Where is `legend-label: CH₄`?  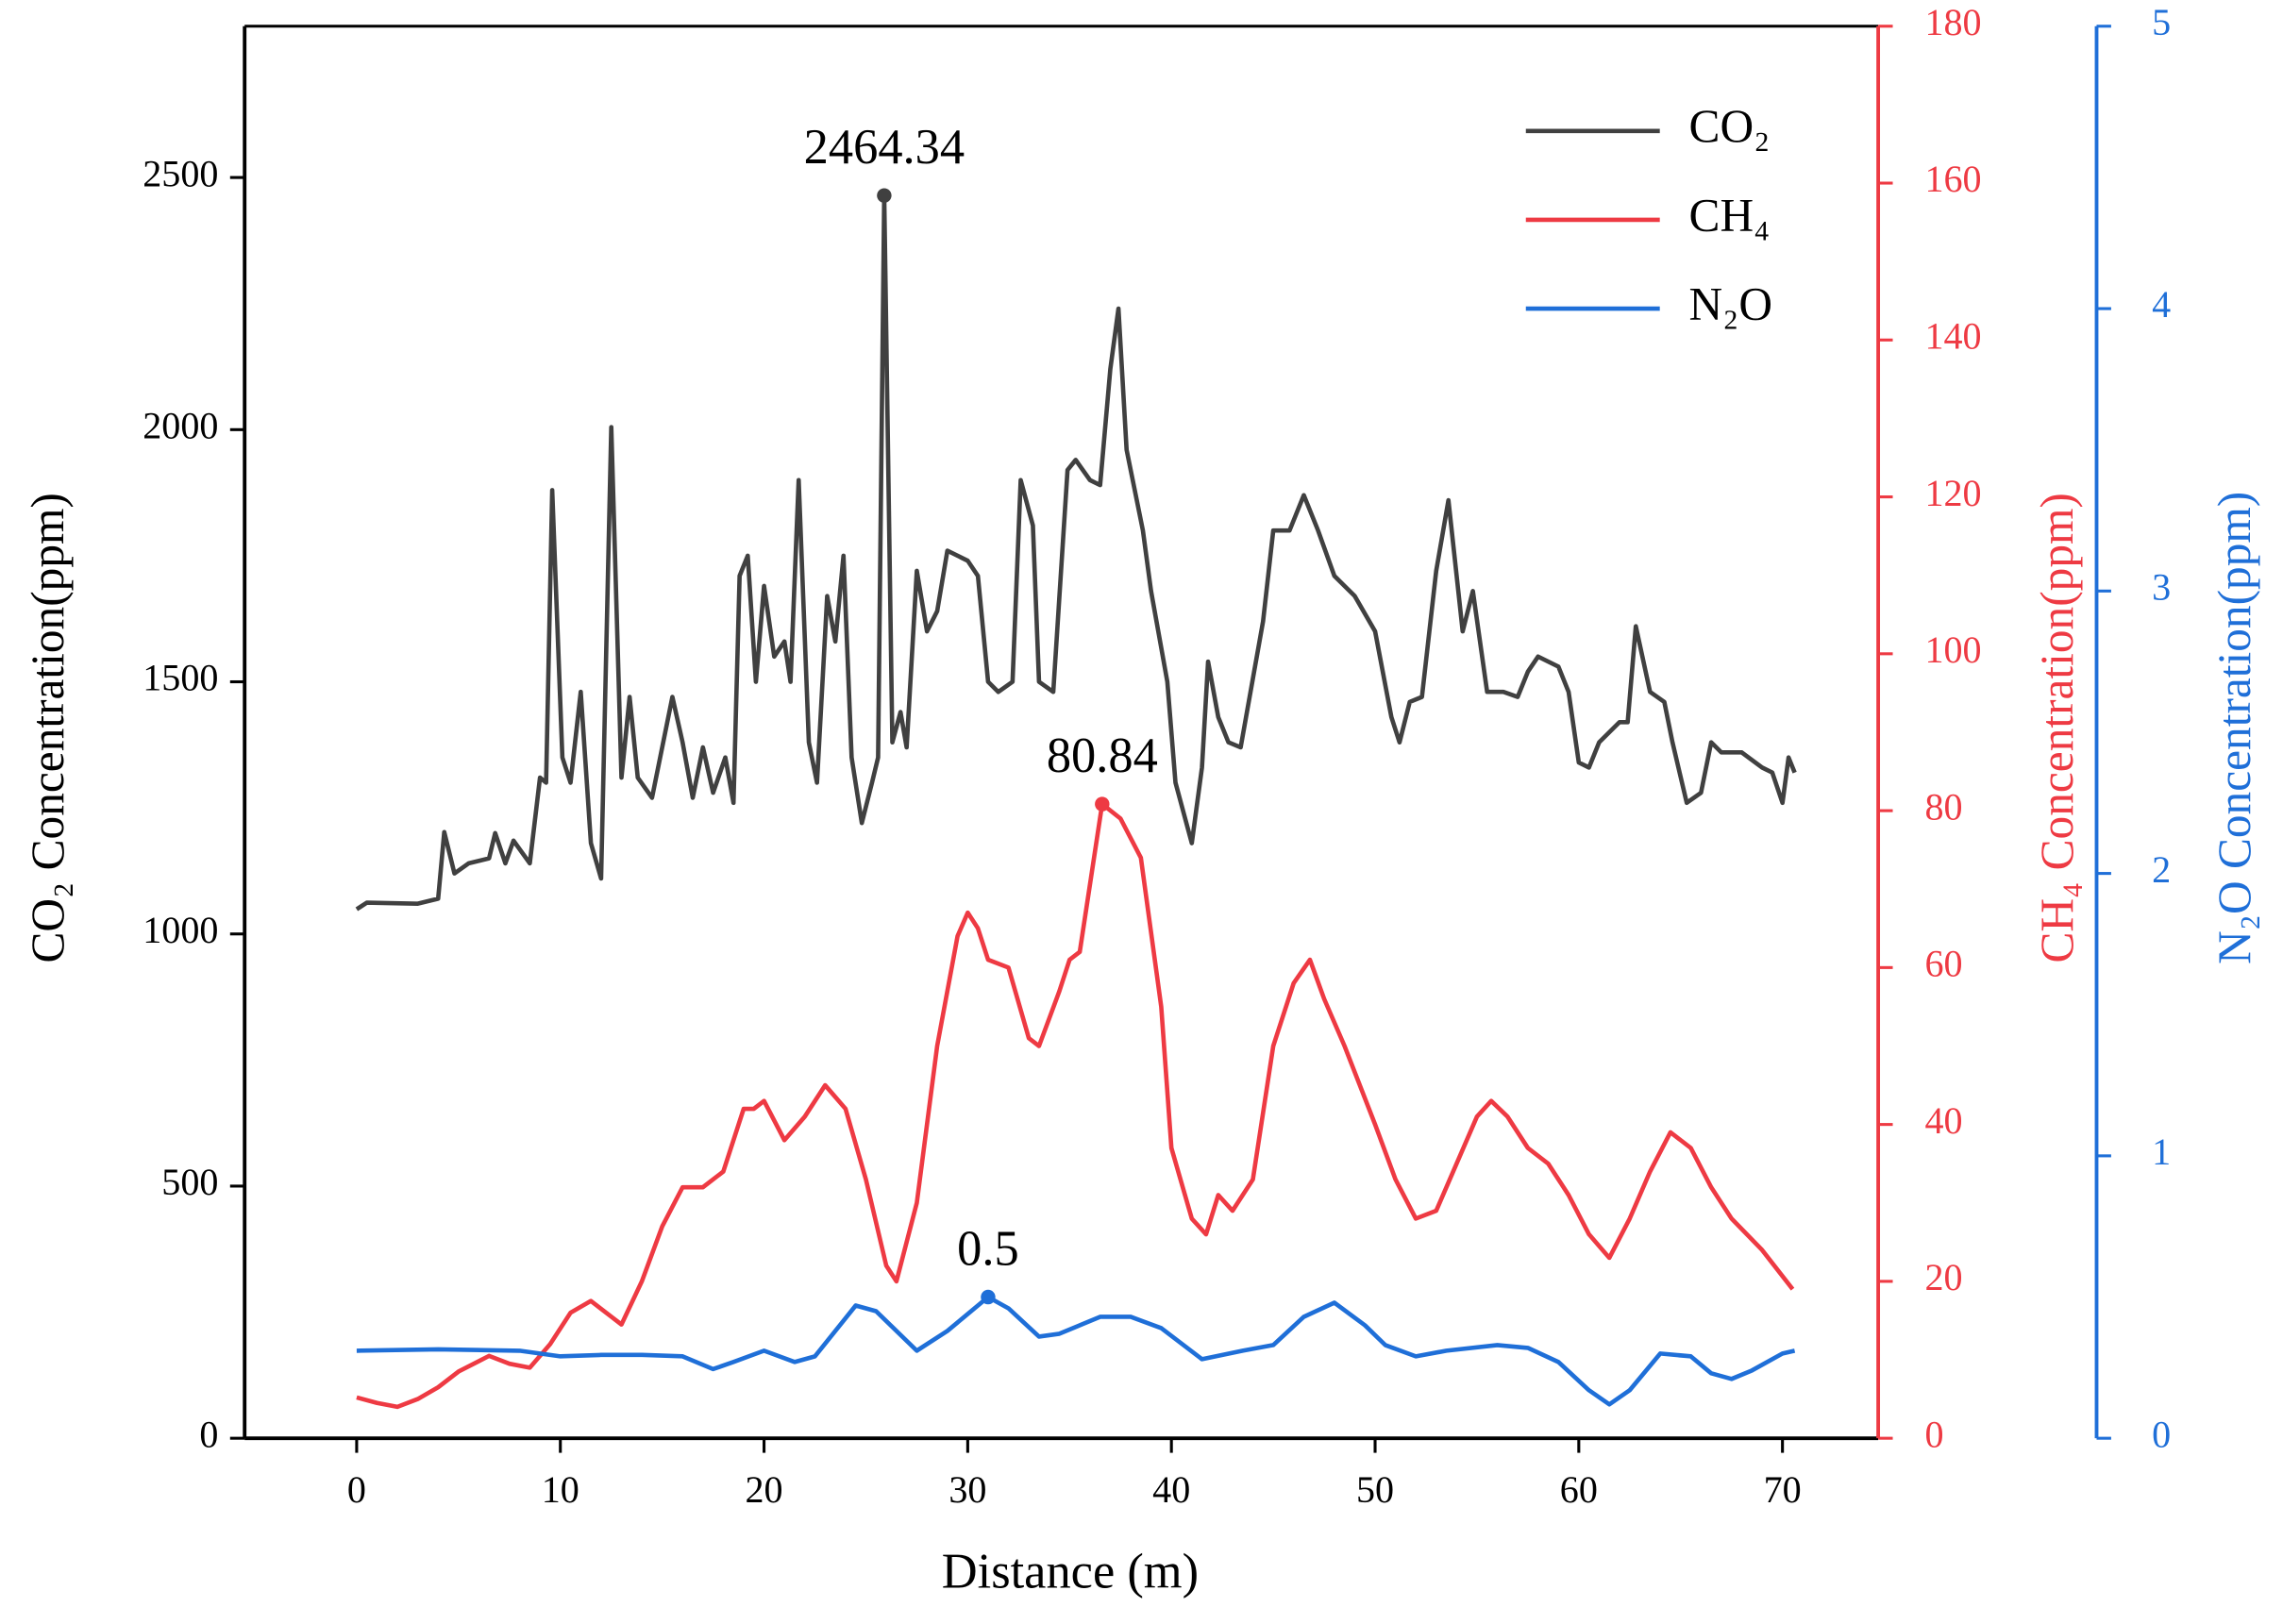
legend-label: CH₄ is located at coordinates (1730, 215).